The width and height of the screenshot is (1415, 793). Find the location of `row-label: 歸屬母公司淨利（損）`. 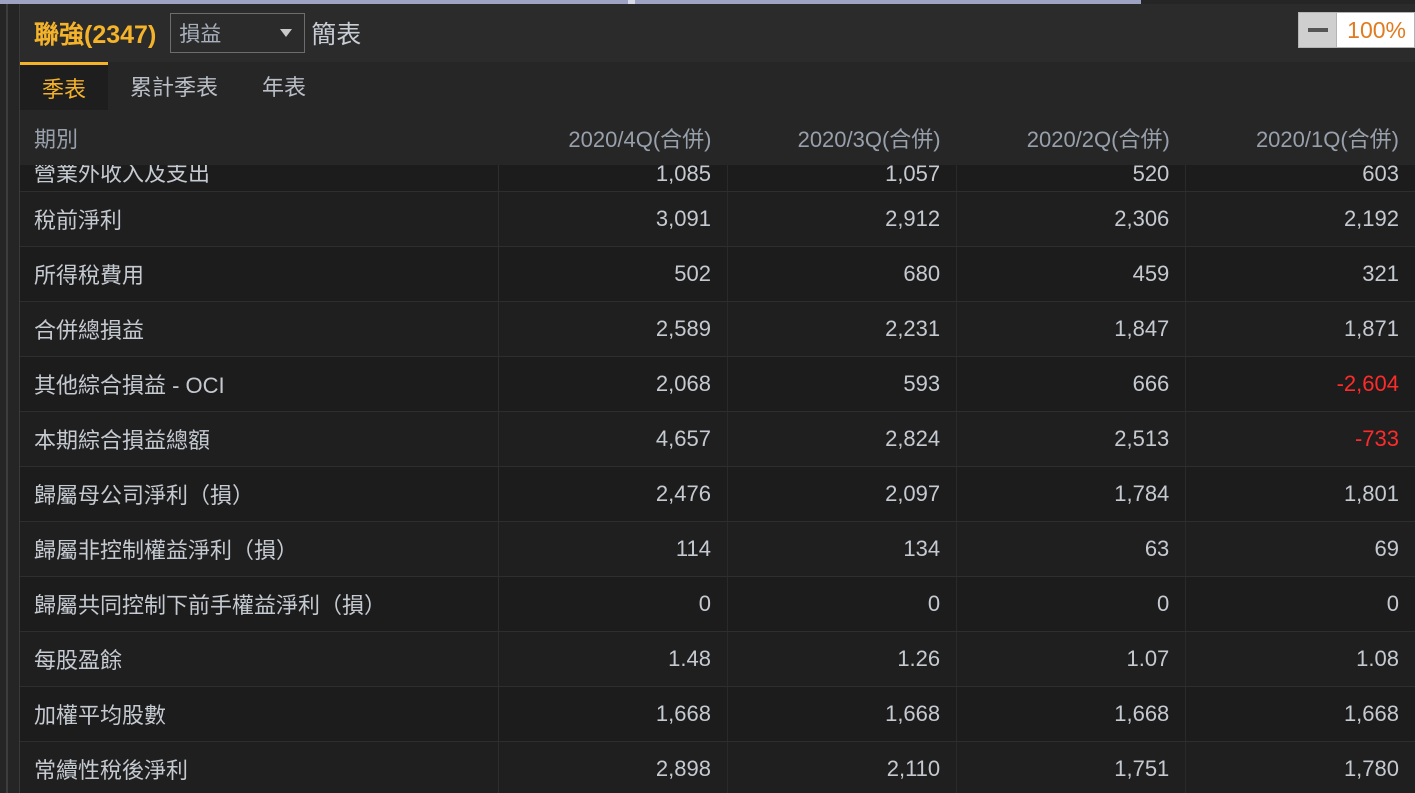

row-label: 歸屬母公司淨利（損） is located at coordinates (259, 494).